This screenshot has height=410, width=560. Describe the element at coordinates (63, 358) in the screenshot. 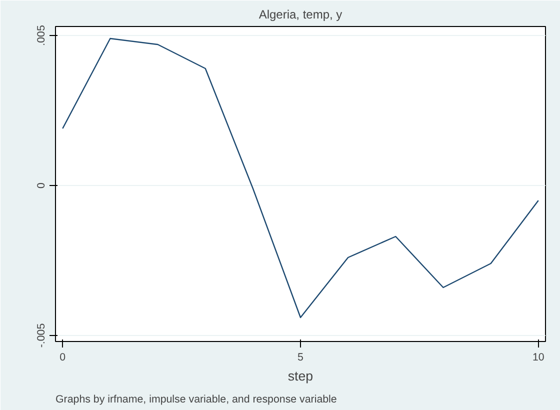

I see `x-tick-label: 0` at that location.